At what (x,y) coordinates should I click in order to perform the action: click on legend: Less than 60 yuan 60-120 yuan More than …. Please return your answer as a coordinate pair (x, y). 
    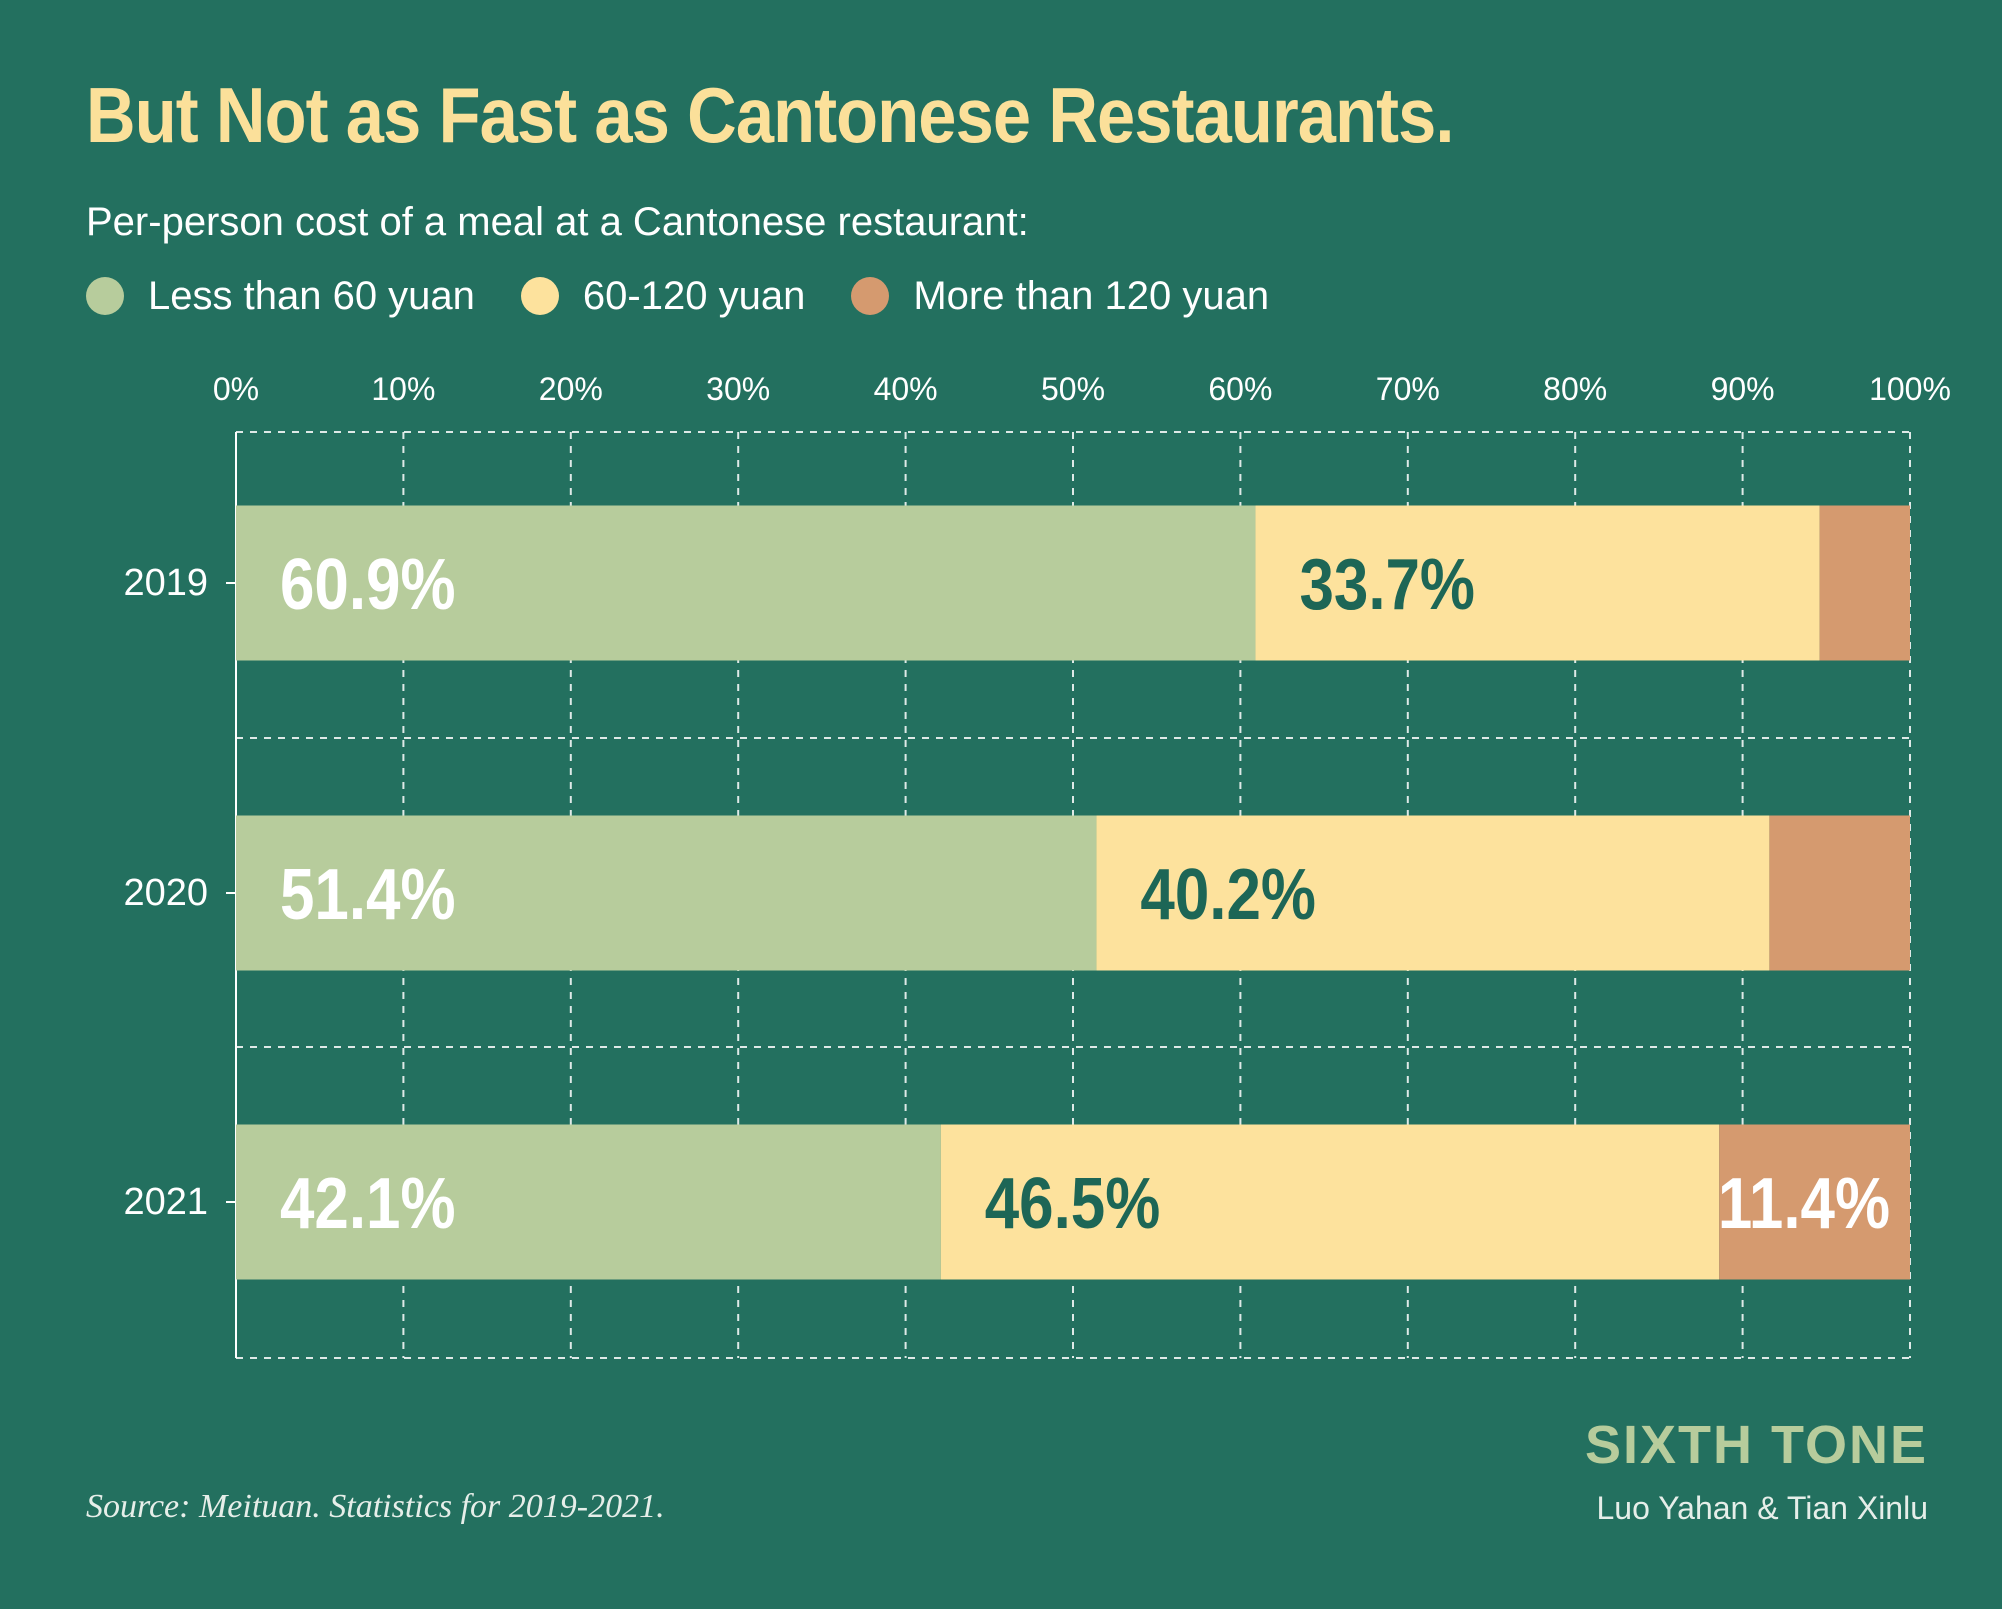
    Looking at the image, I should click on (700, 296).